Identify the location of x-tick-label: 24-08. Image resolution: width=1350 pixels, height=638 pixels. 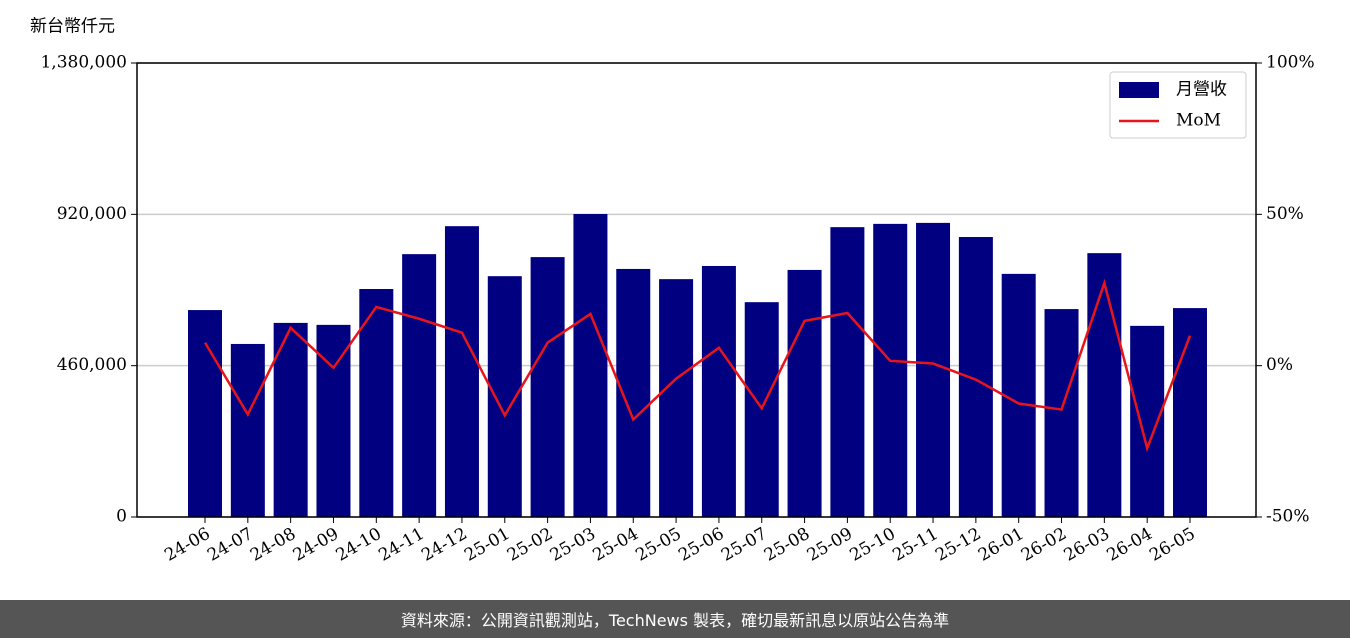
(273, 545).